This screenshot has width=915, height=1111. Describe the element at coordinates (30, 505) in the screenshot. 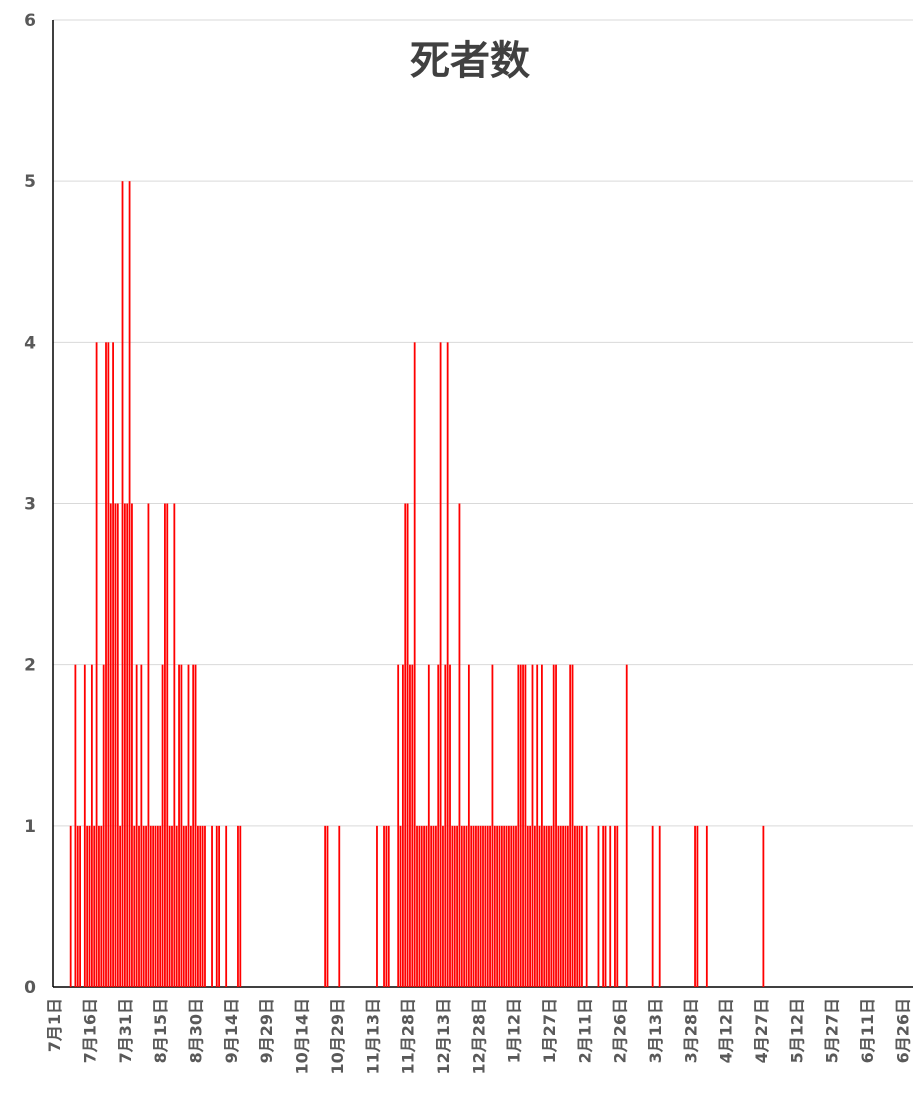

I see `y-tick-label: 3` at that location.